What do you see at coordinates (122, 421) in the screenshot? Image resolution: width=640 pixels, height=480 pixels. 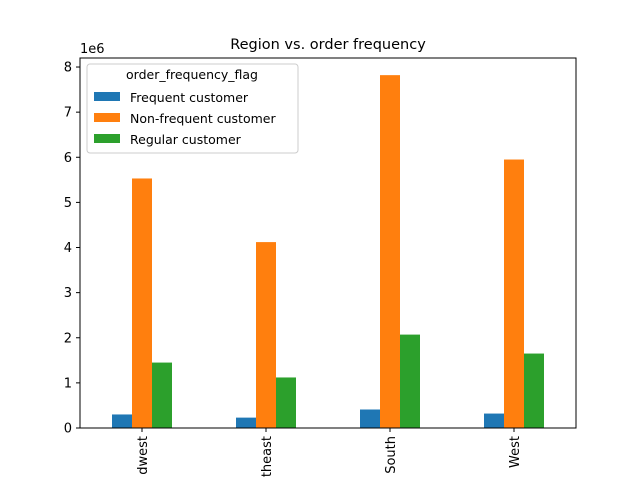 I see `bar-frequent-customer-midwest` at bounding box center [122, 421].